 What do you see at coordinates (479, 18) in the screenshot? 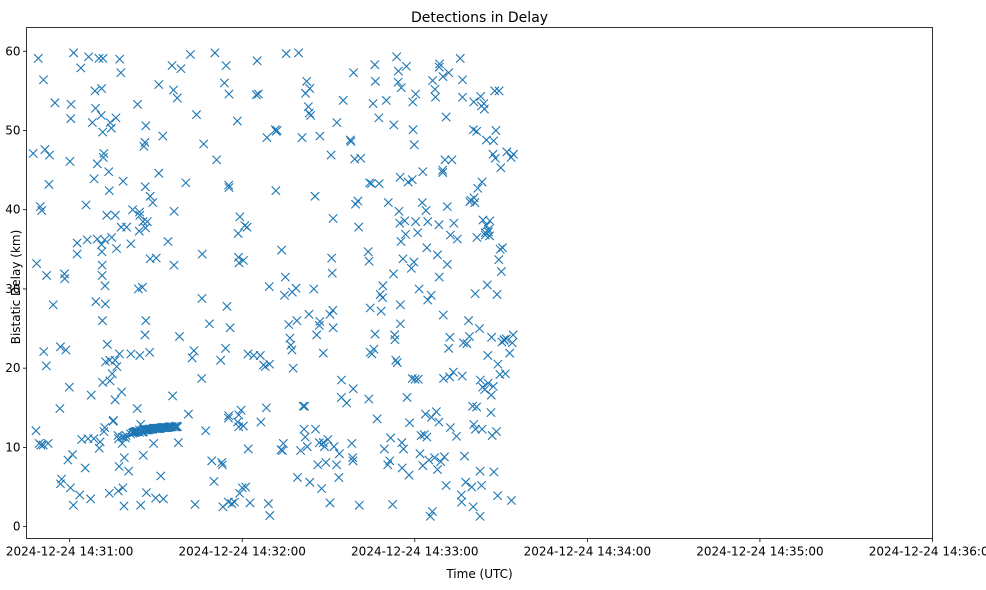
I see `chart-title: Detections in Delay` at bounding box center [479, 18].